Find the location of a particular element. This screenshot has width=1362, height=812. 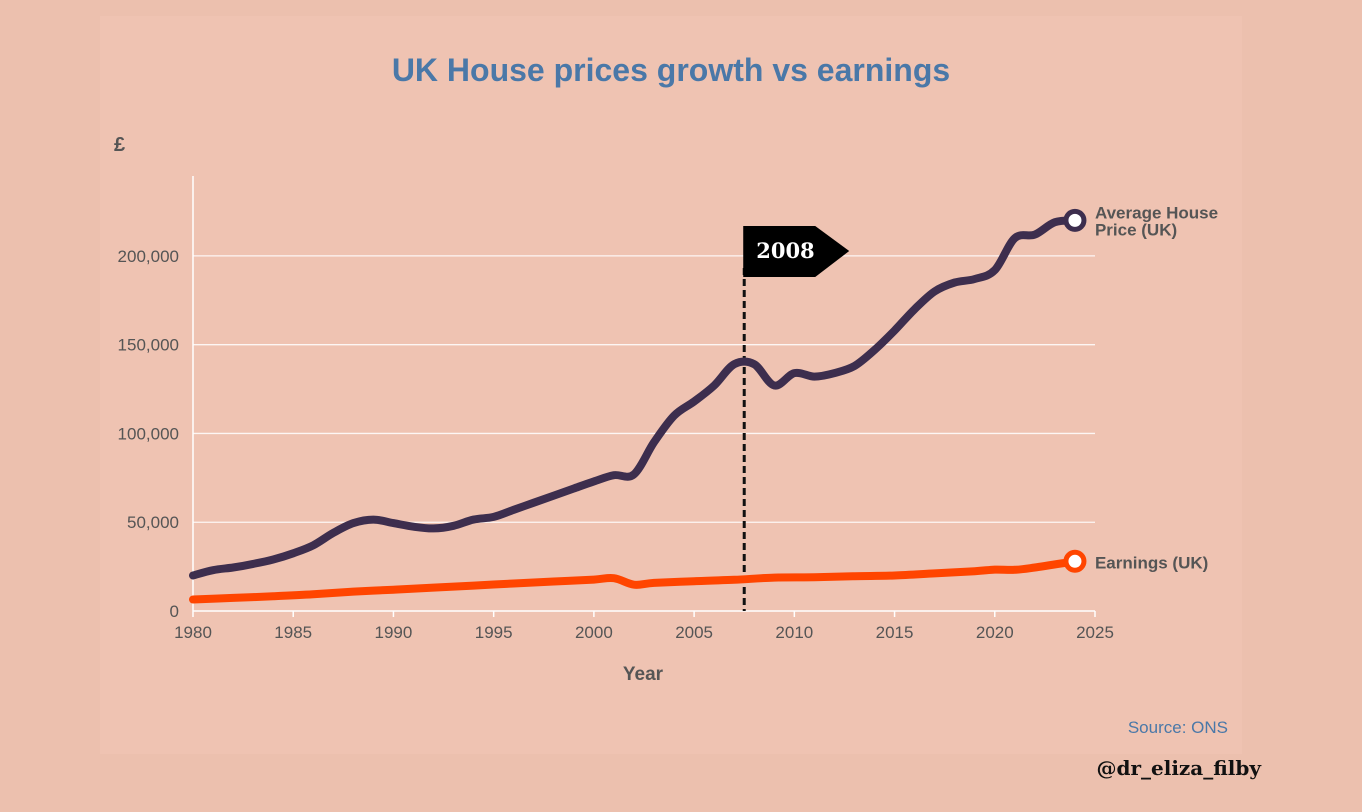

x-tick-label: 2025 is located at coordinates (1095, 632).